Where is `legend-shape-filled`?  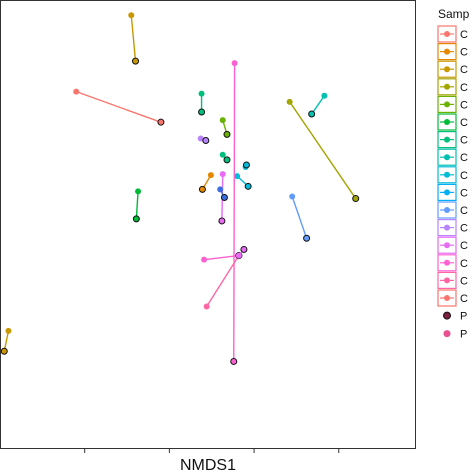
legend-shape-filled is located at coordinates (447, 334).